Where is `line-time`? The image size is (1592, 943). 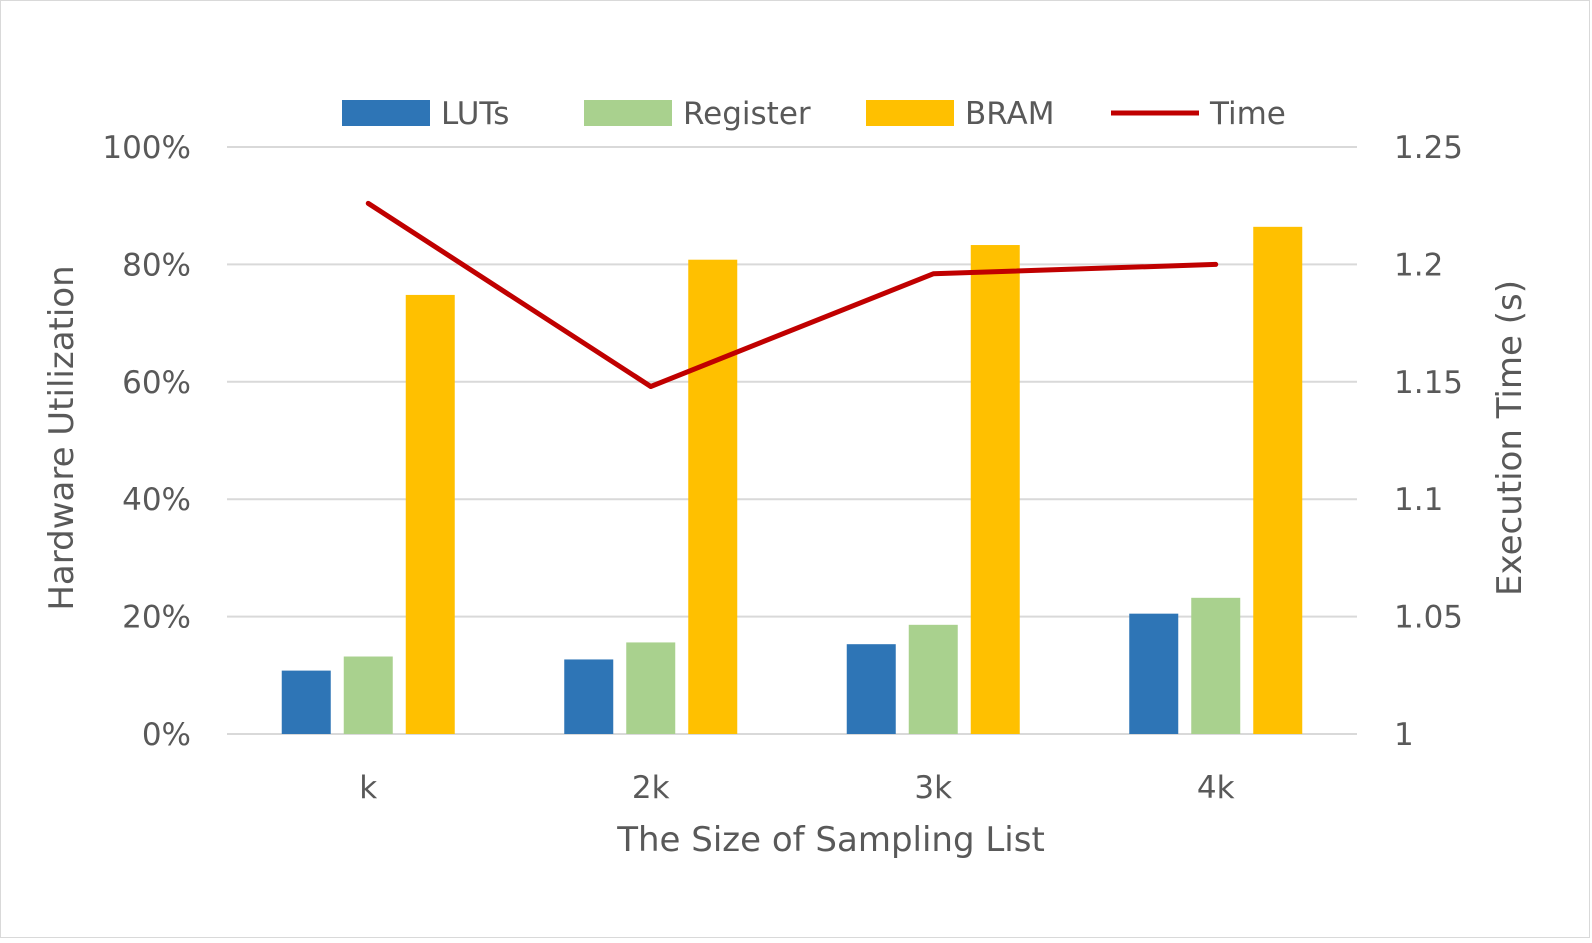 line-time is located at coordinates (792, 294).